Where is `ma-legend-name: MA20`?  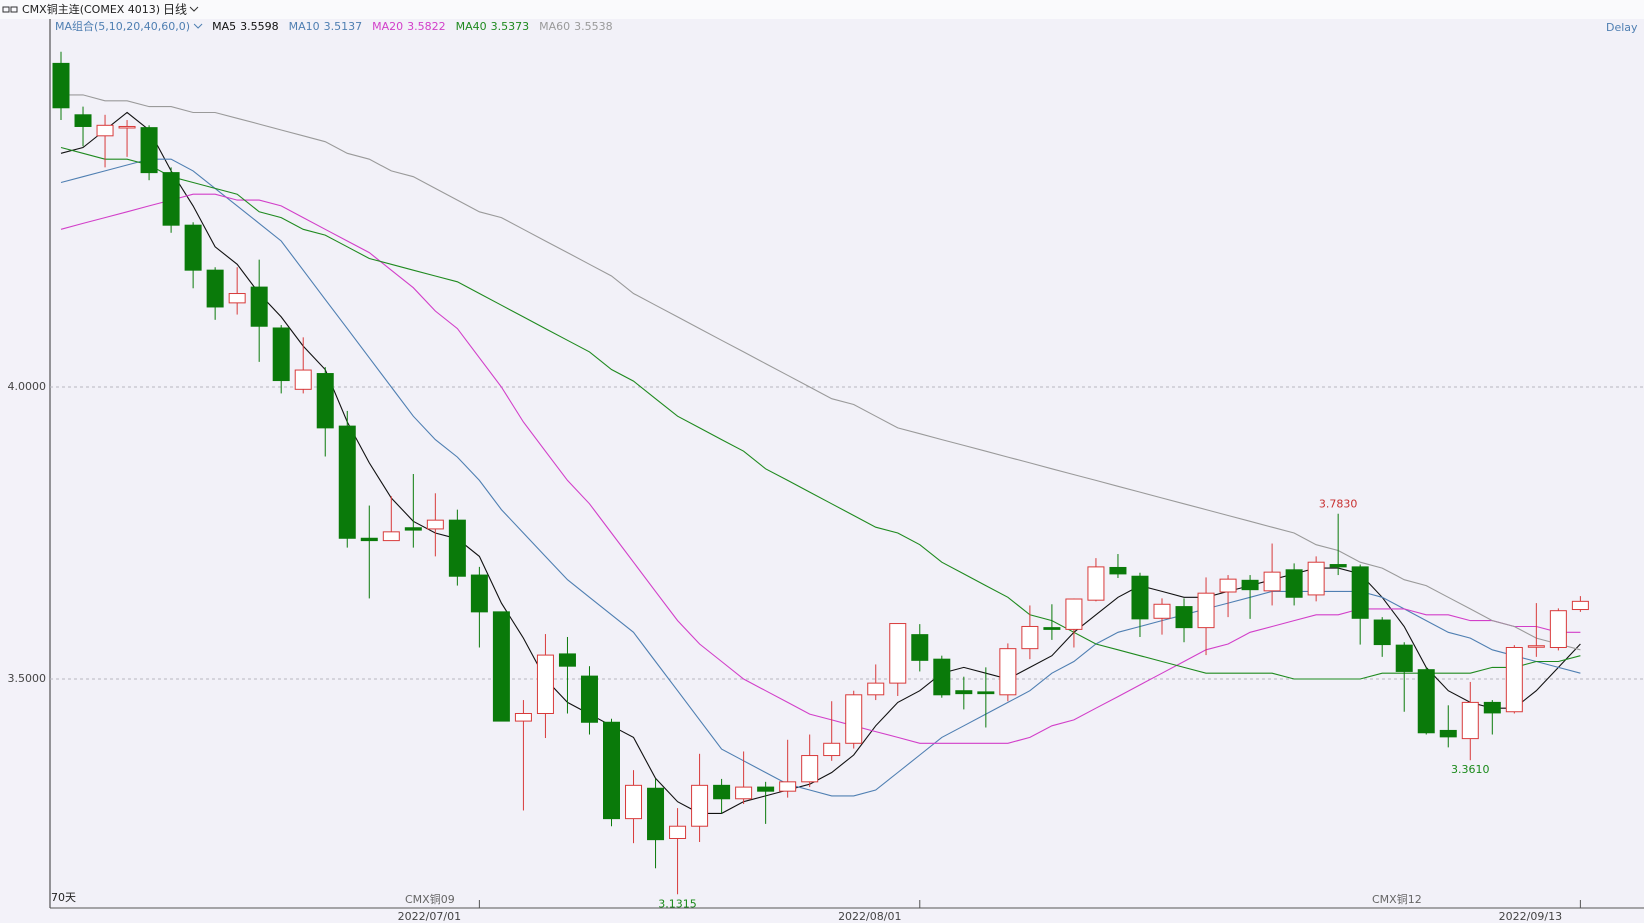
ma-legend-name: MA20 is located at coordinates (387, 26).